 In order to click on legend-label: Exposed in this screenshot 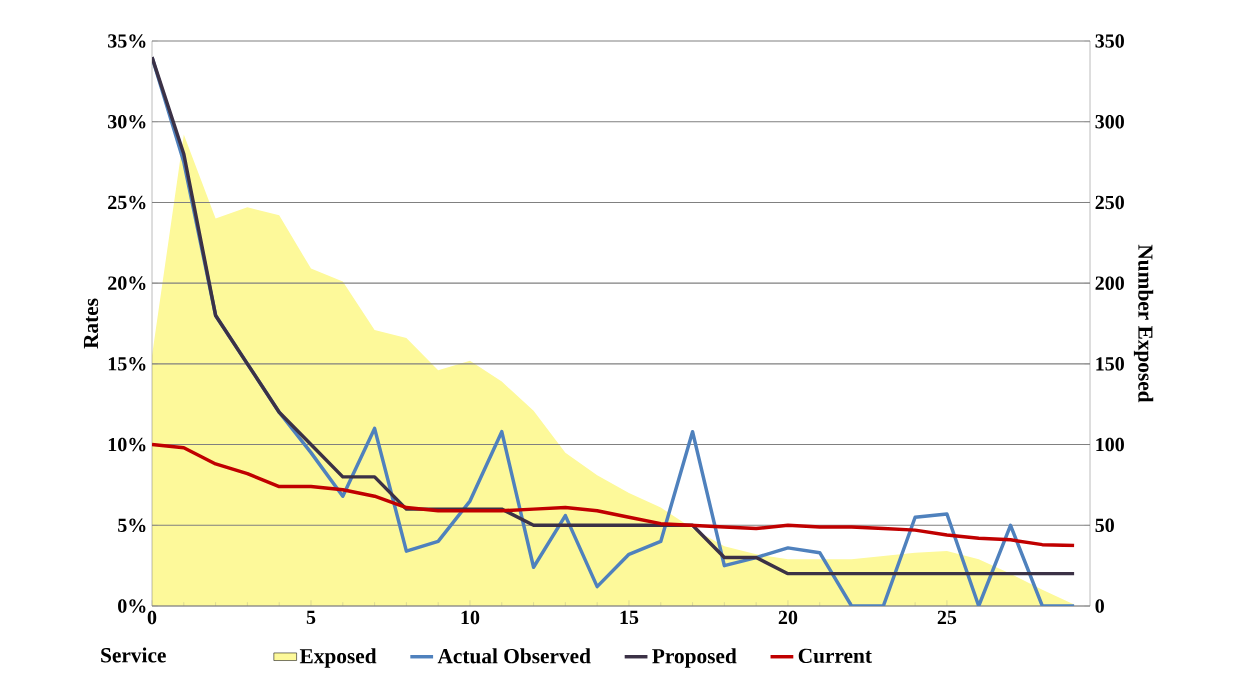, I will do `click(338, 658)`.